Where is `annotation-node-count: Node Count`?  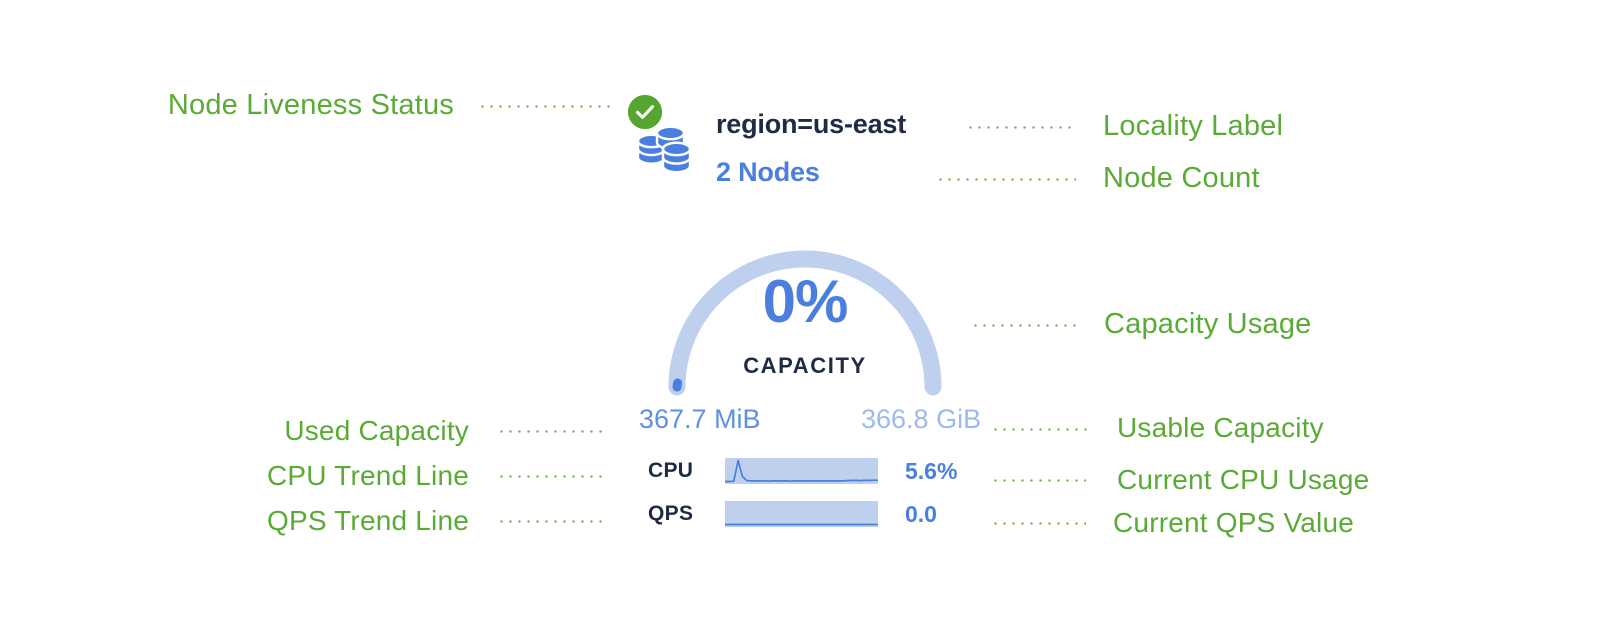
annotation-node-count: Node Count is located at coordinates (1181, 178).